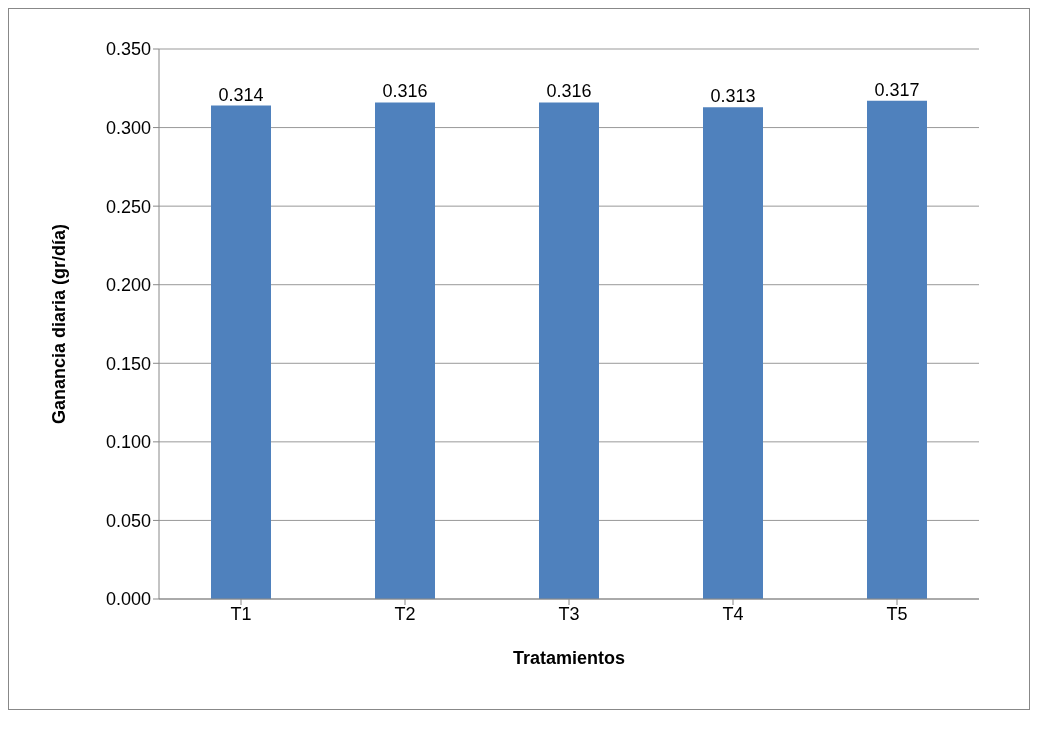 This screenshot has width=1043, height=731. What do you see at coordinates (733, 613) in the screenshot?
I see `x-tick-label: T4` at bounding box center [733, 613].